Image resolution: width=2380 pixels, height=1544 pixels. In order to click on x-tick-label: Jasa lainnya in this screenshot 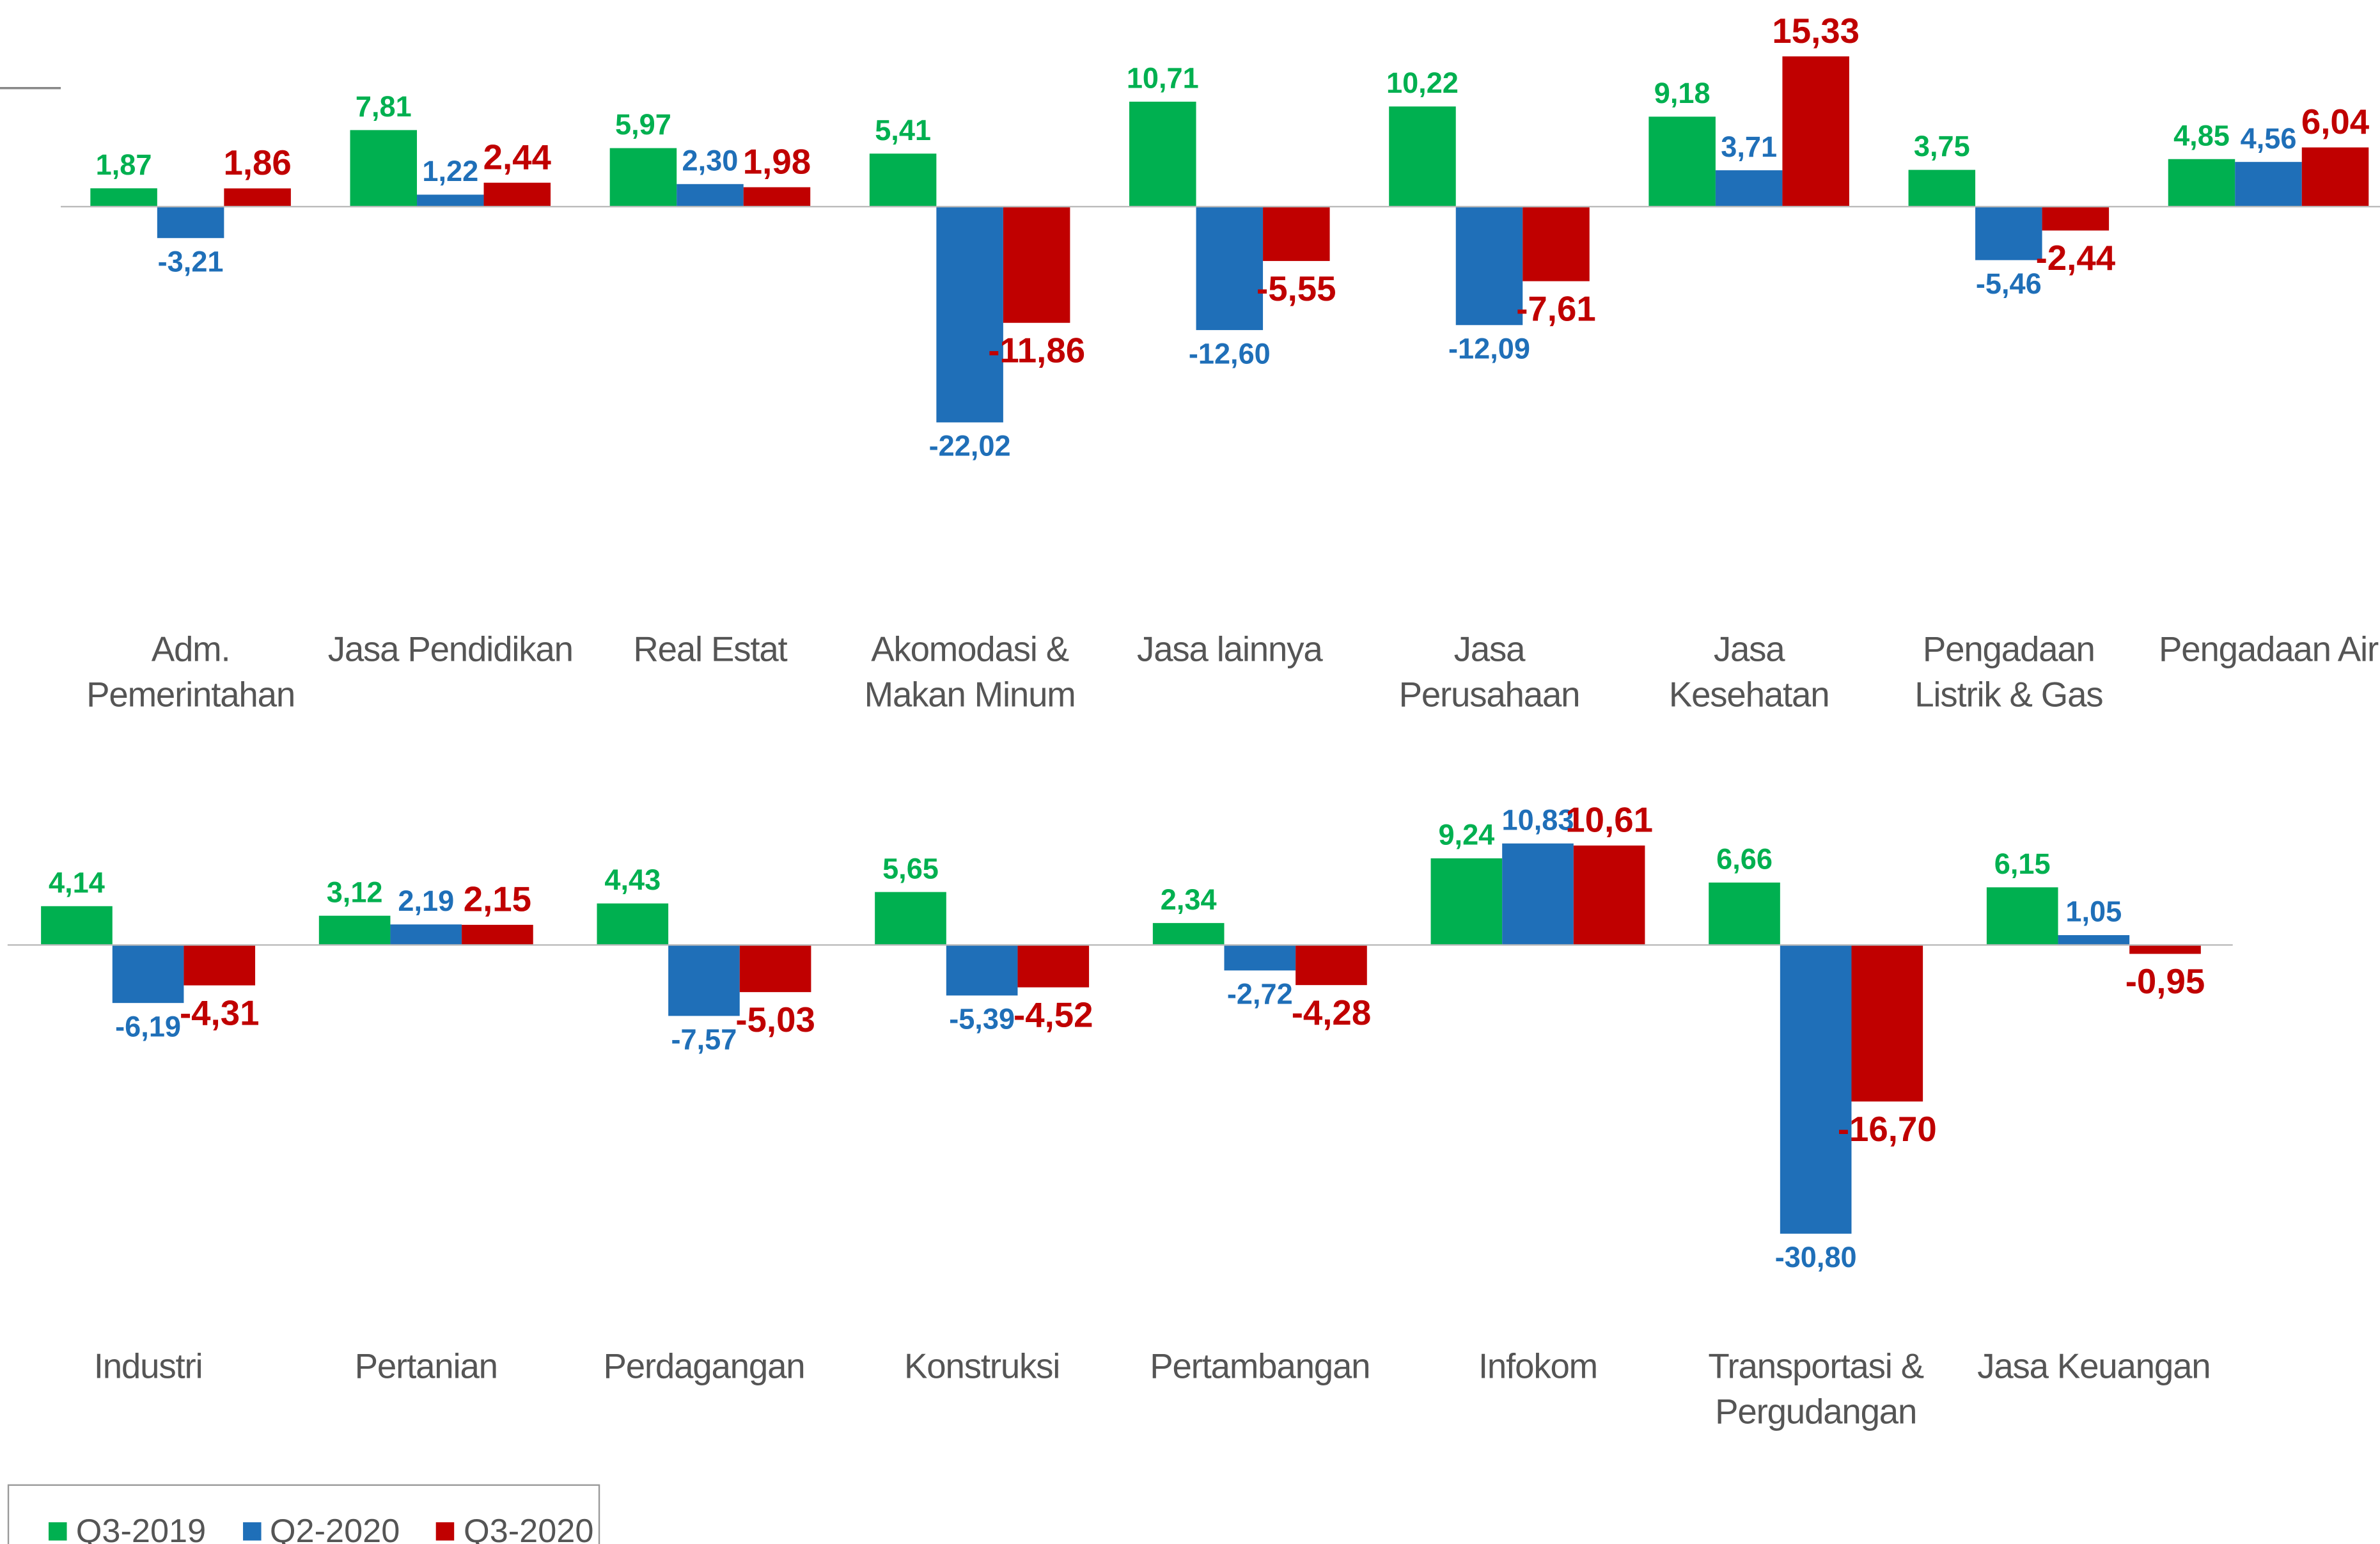, I will do `click(1230, 649)`.